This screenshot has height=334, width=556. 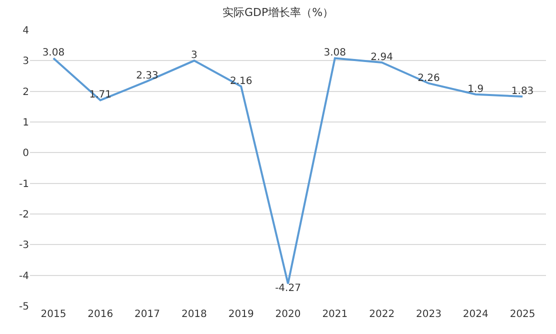 What do you see at coordinates (25, 123) in the screenshot?
I see `y-tick-label: 1` at bounding box center [25, 123].